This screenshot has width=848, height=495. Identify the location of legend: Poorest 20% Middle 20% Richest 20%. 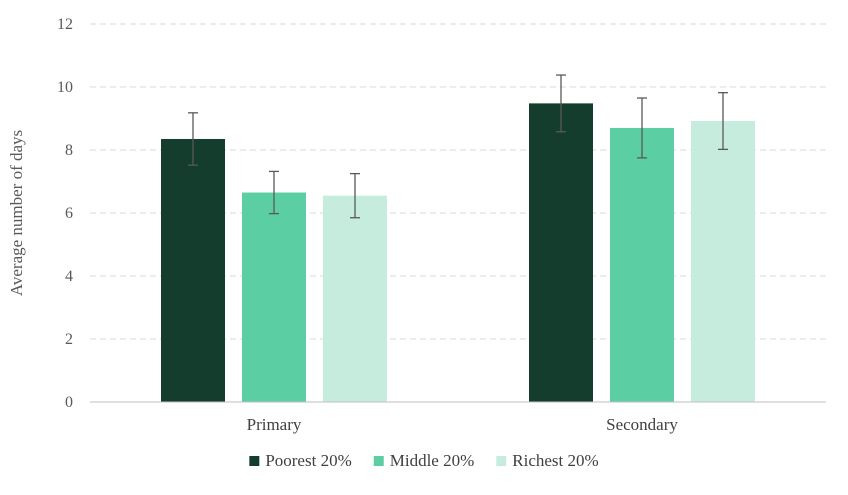
(424, 460).